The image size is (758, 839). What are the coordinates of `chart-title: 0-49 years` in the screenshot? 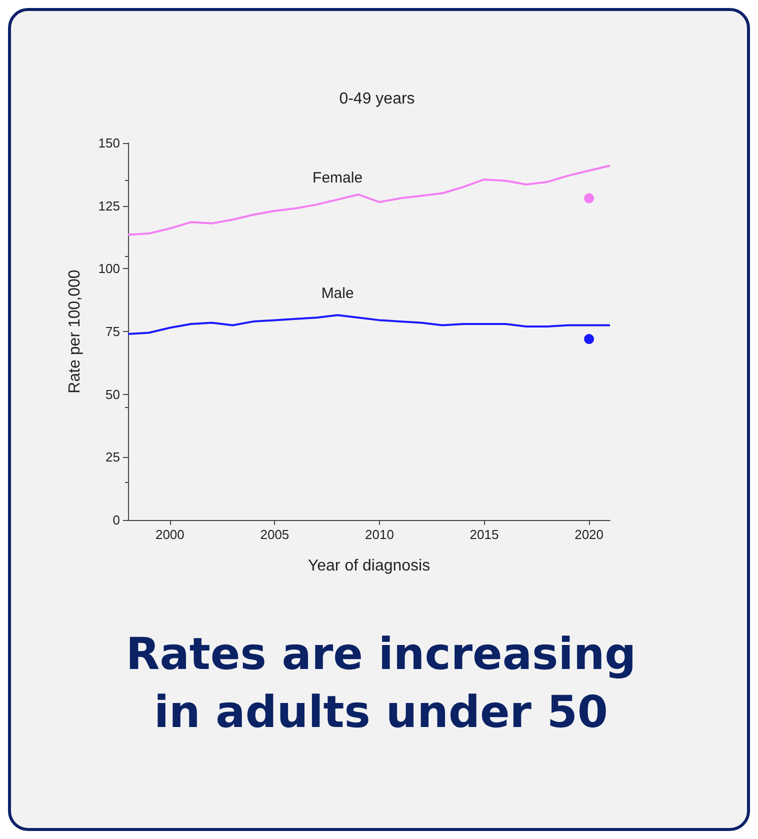 It's located at (377, 99).